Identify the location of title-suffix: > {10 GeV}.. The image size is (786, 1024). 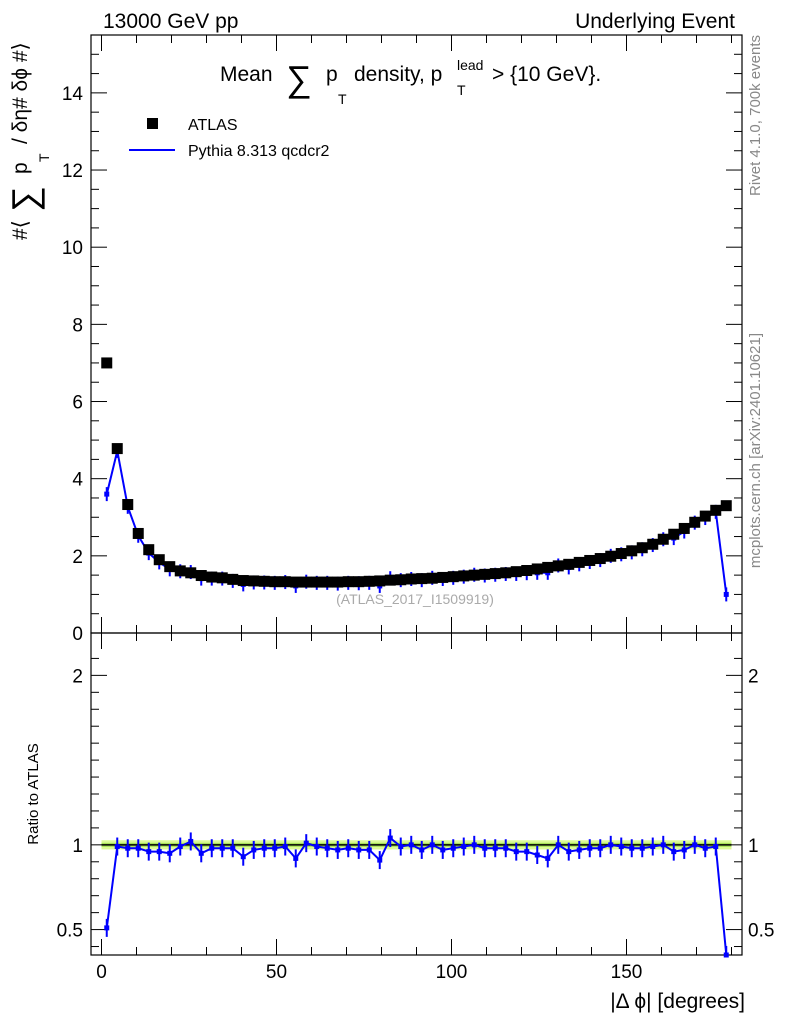
(546, 74).